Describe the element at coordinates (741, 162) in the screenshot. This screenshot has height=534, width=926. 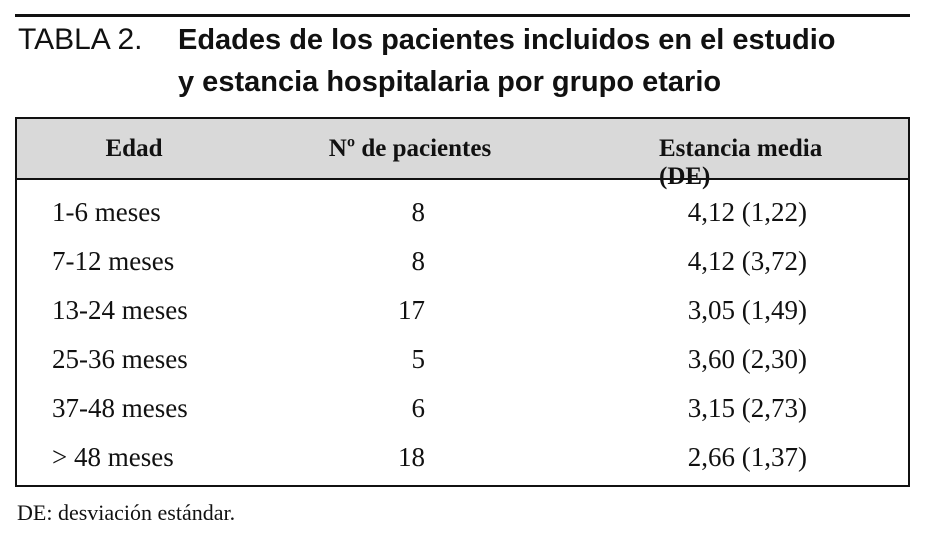
I see `header-cell: Estancia media (DE)` at that location.